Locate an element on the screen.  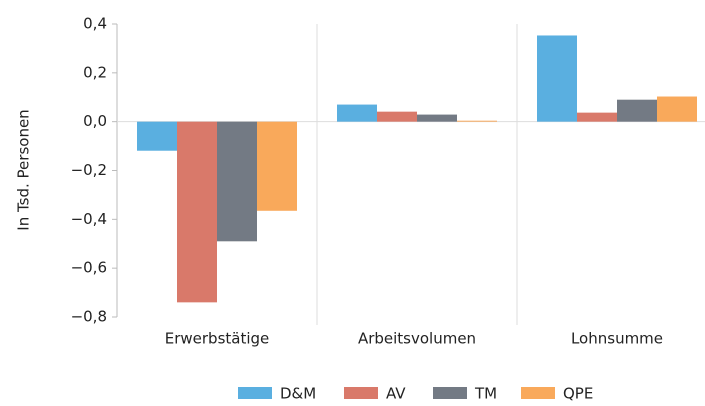
y-tick-label: −0,8 is located at coordinates (89, 317).